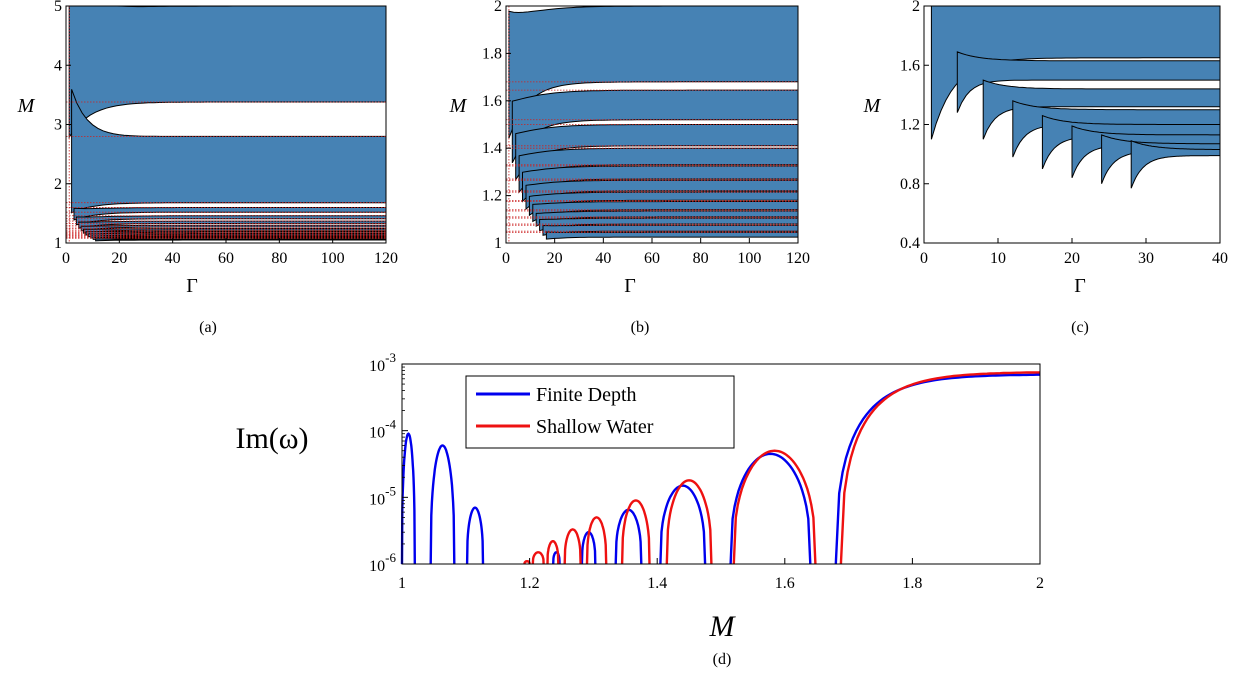 Image resolution: width=1246 pixels, height=676 pixels. I want to click on plot-b-ticks: 0 20 40 60 80 100 120 1 1.2 1.4 1.6 1.8 2, so click(646, 133).